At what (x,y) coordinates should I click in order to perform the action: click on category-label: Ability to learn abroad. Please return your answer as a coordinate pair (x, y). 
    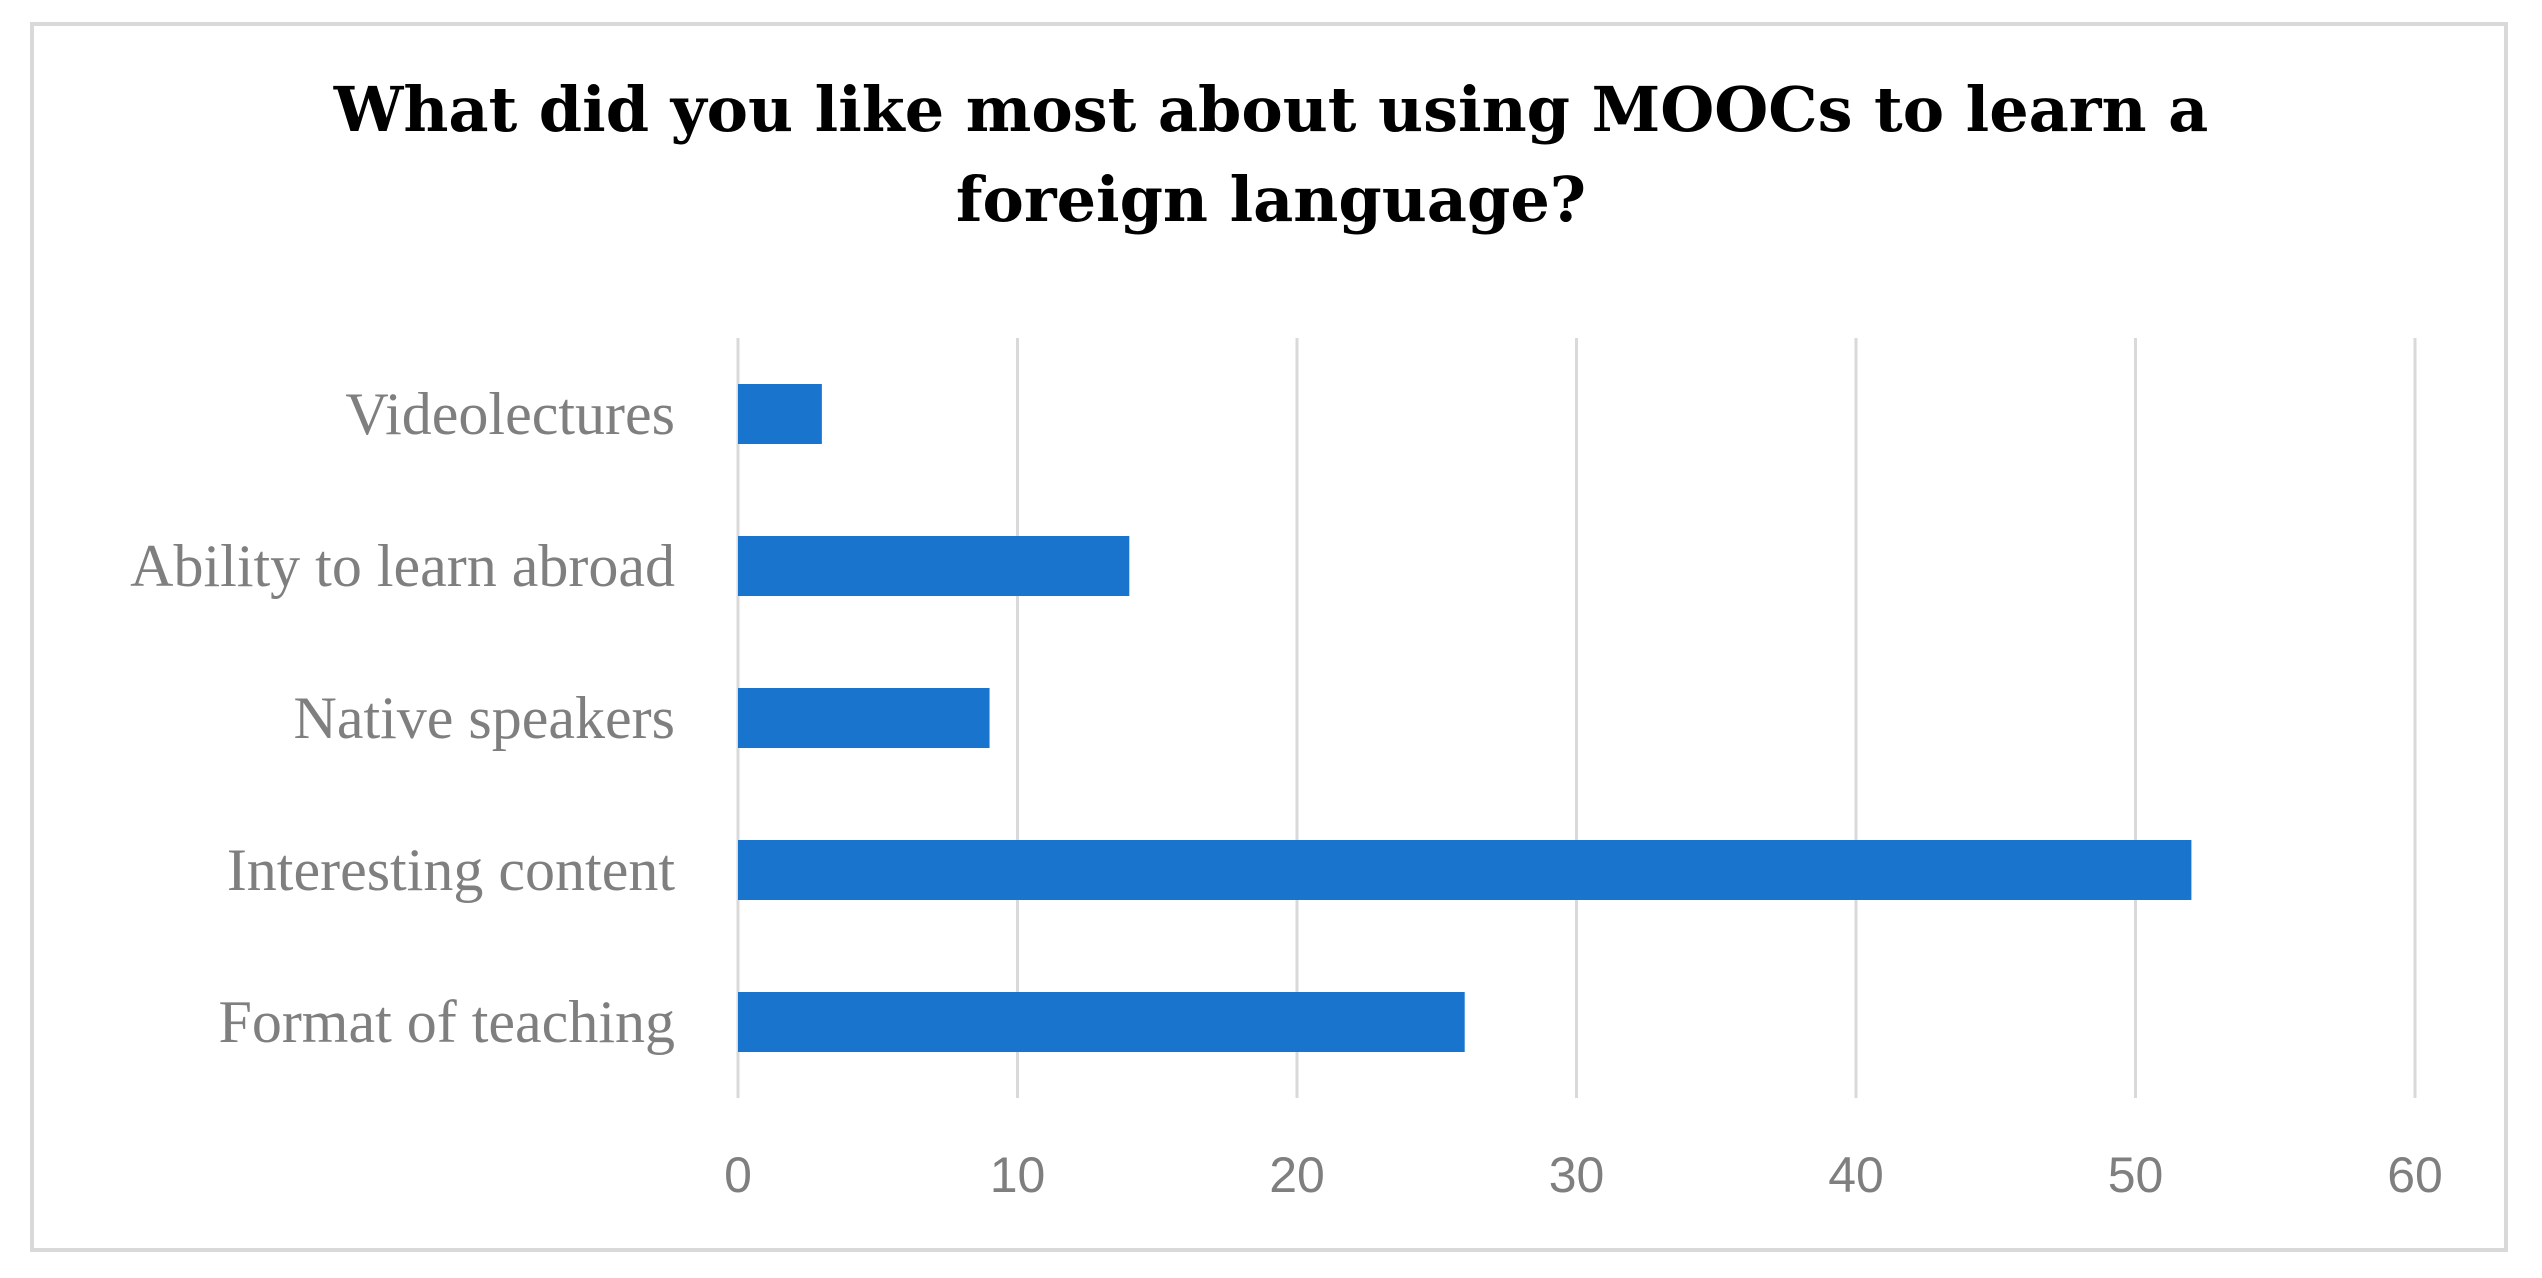
    Looking at the image, I should click on (402, 566).